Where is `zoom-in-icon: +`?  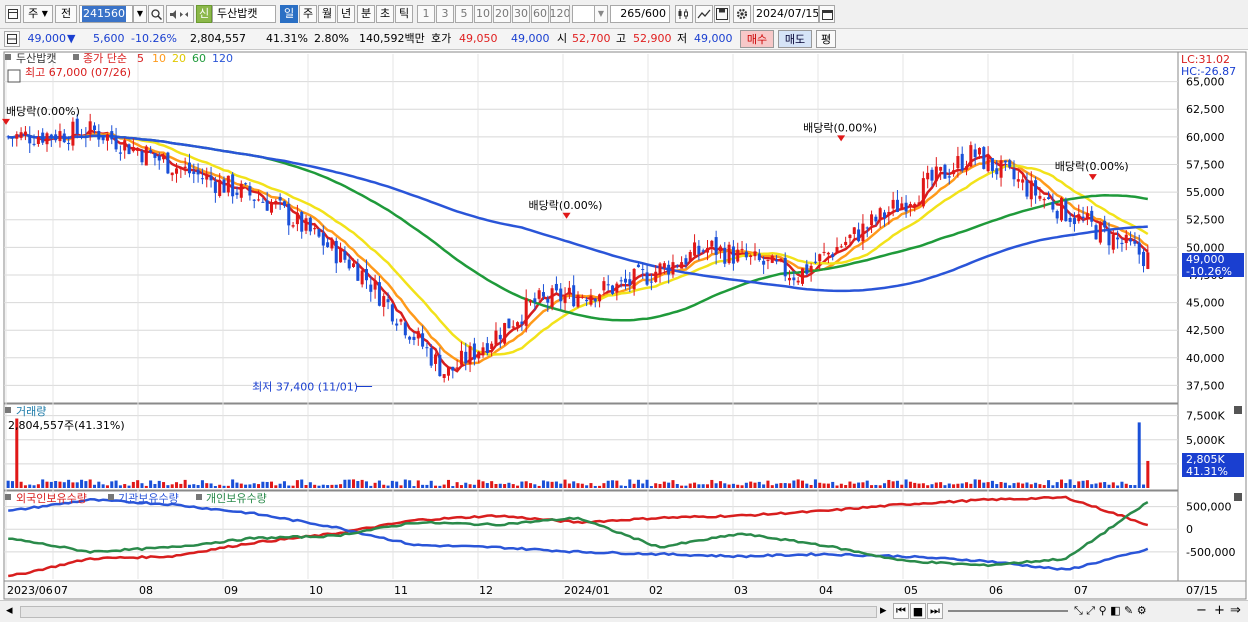 zoom-in-icon: + is located at coordinates (1219, 610).